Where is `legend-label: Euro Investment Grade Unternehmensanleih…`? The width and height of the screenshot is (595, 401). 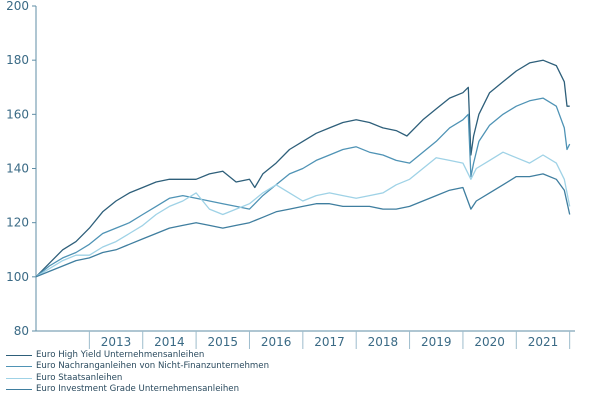 legend-label: Euro Investment Grade Unternehmensanleih… is located at coordinates (138, 388).